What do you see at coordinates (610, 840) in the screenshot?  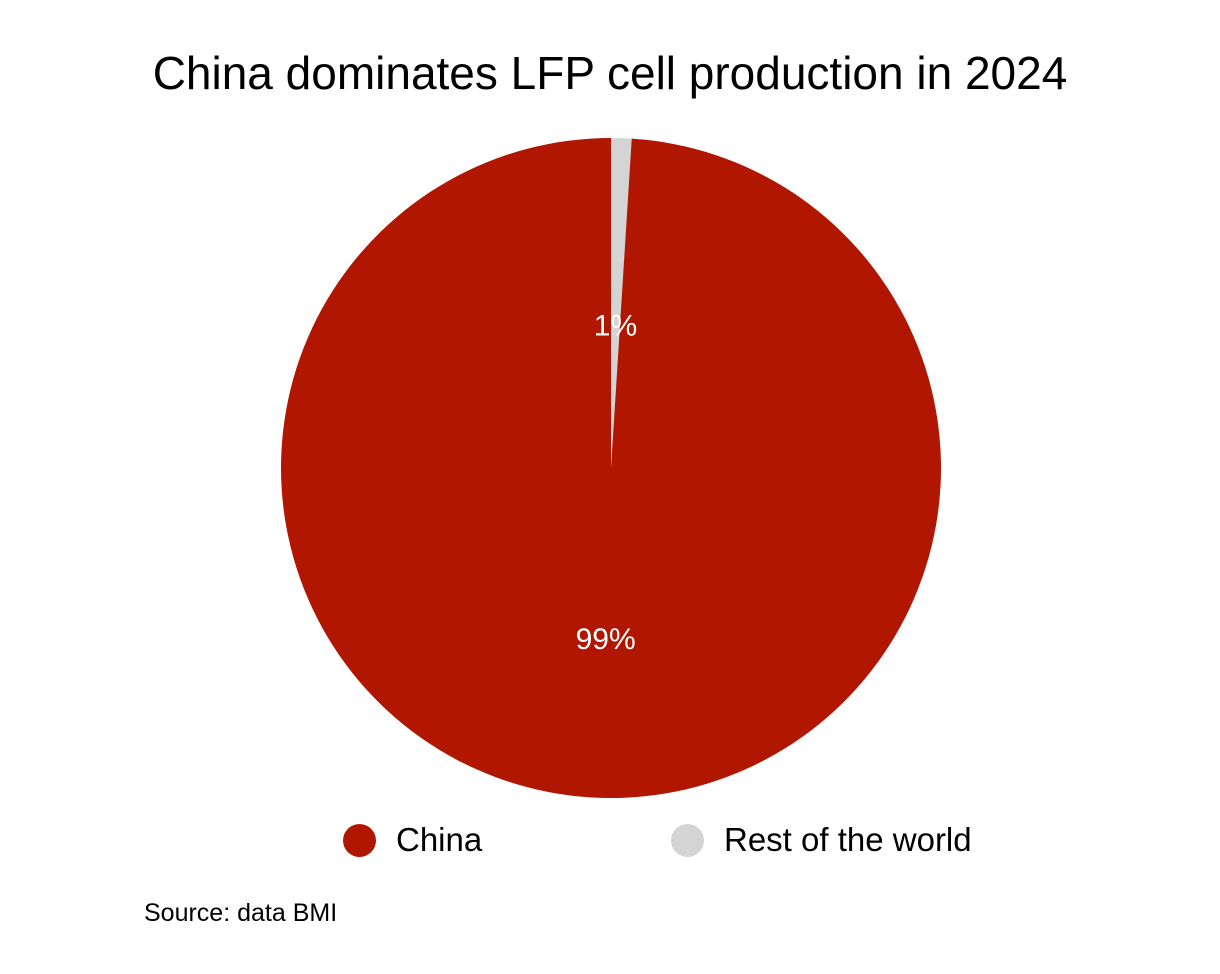 I see `chart-legend: China Rest of the world` at bounding box center [610, 840].